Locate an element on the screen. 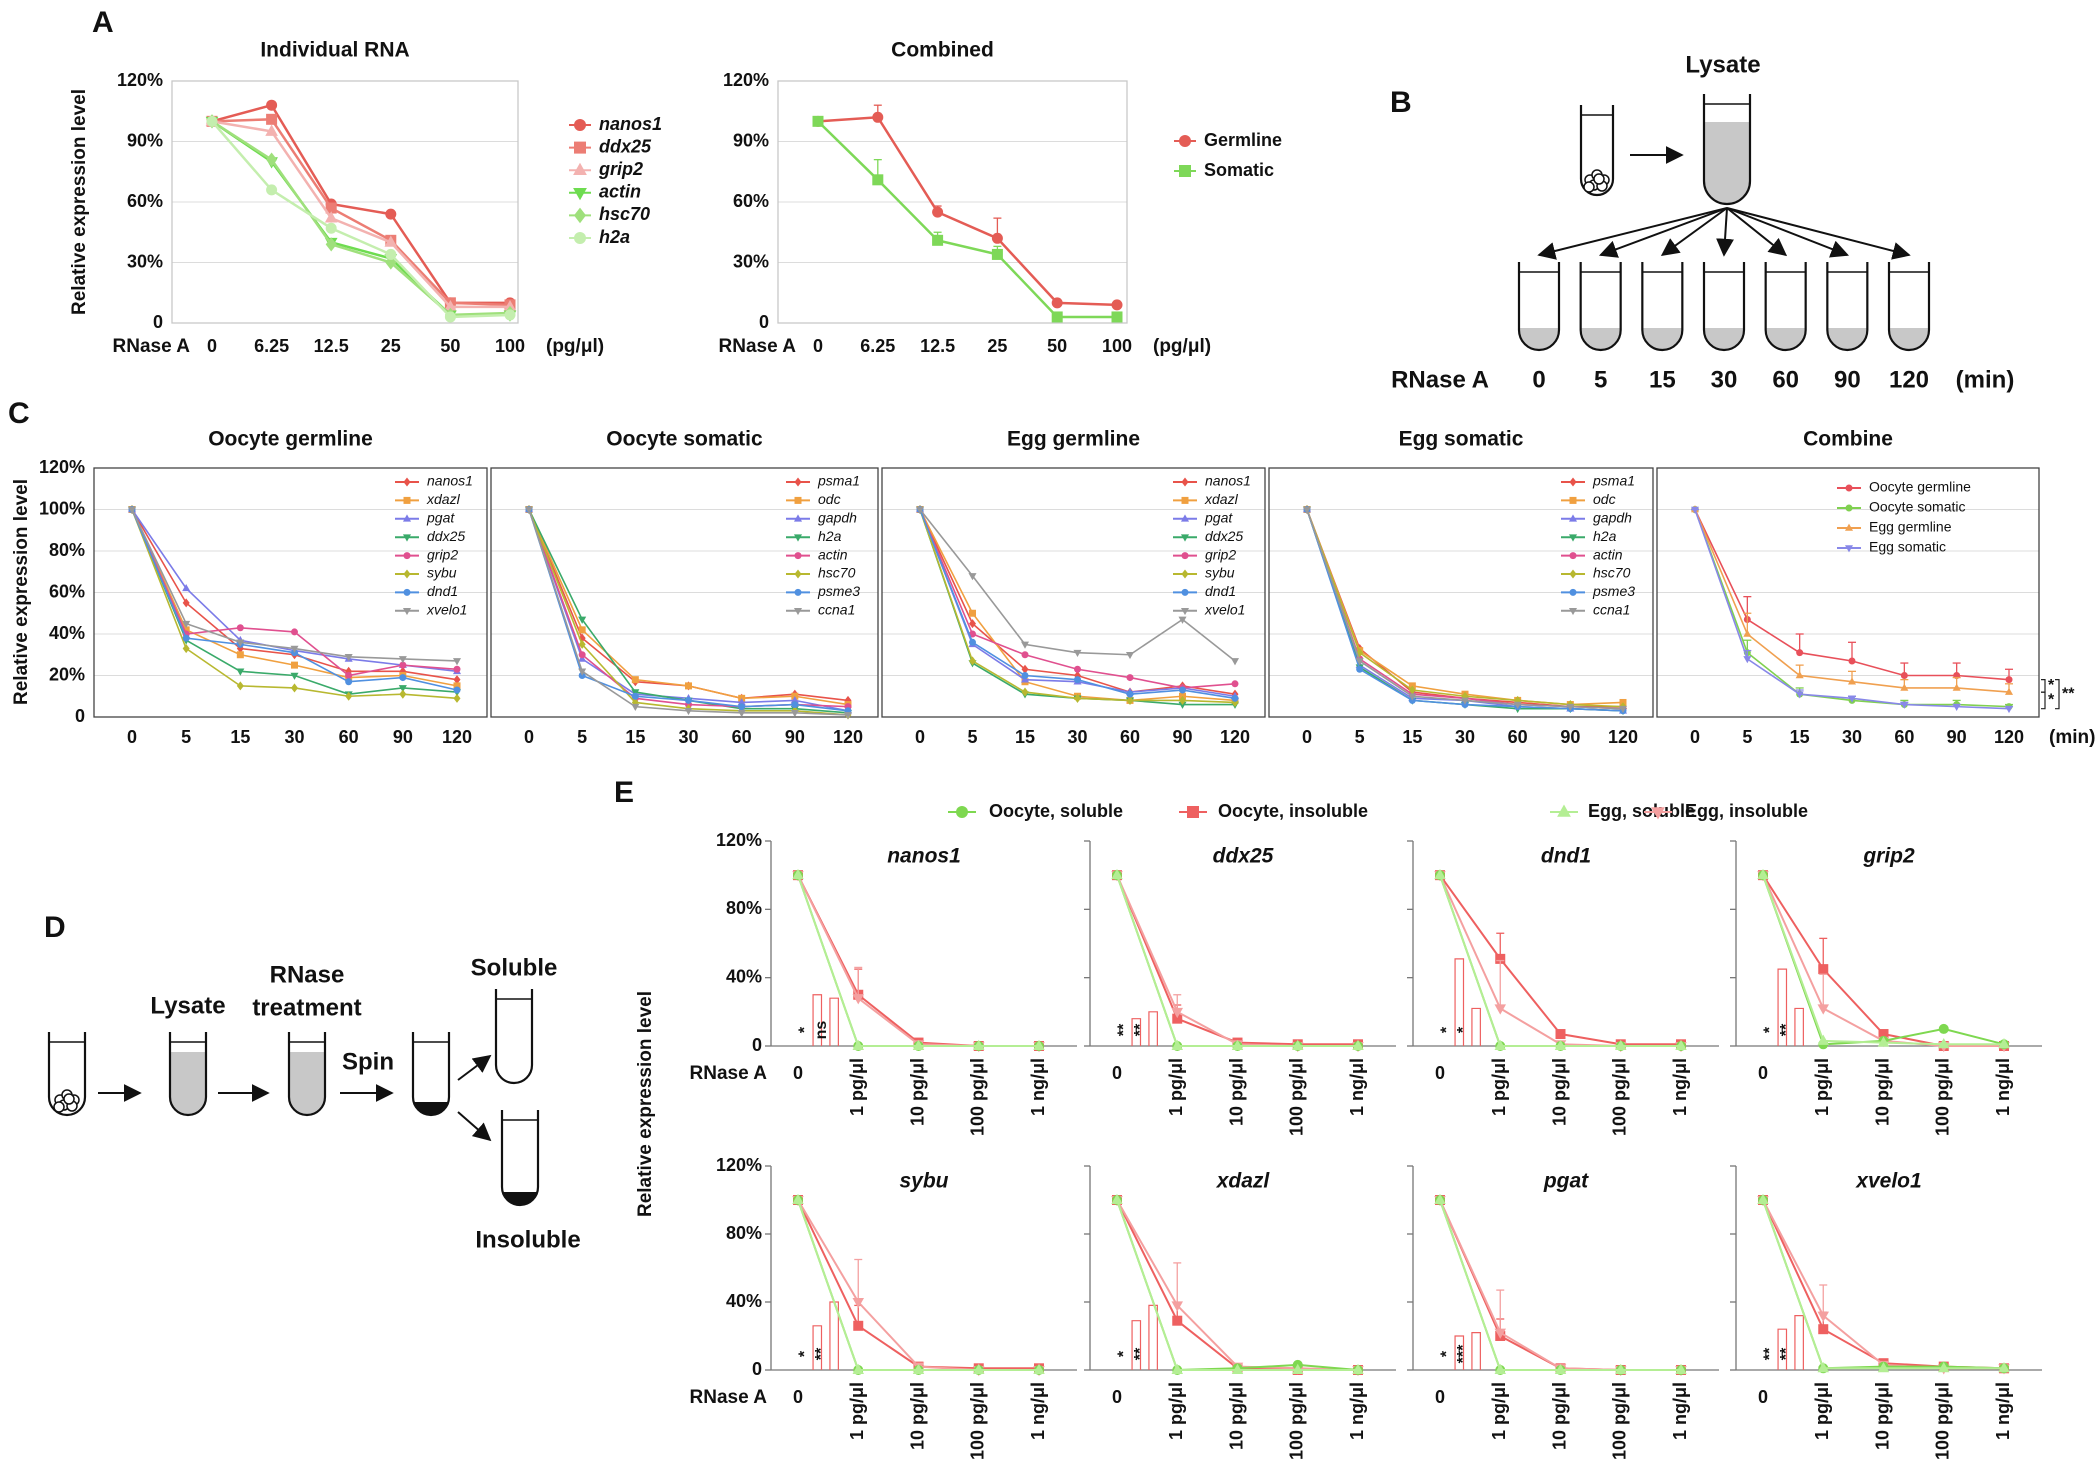 The width and height of the screenshot is (2100, 1480). x-axis-label: RNase A is located at coordinates (729, 1073).